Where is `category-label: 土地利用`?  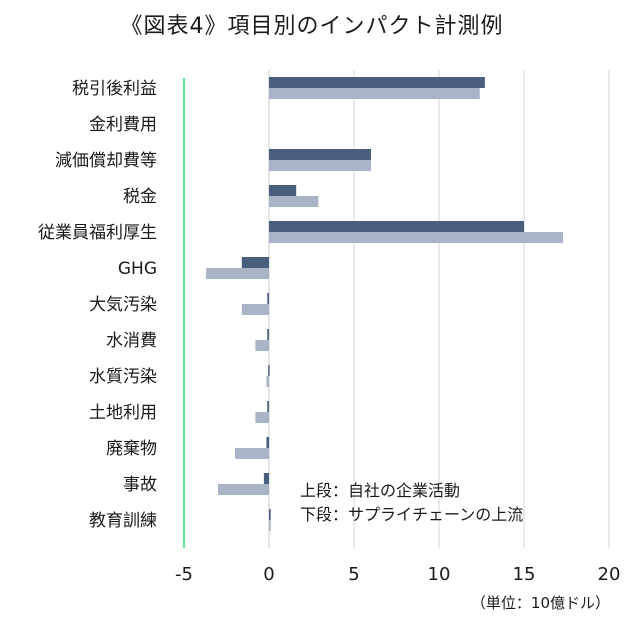
category-label: 土地利用 is located at coordinates (123, 413).